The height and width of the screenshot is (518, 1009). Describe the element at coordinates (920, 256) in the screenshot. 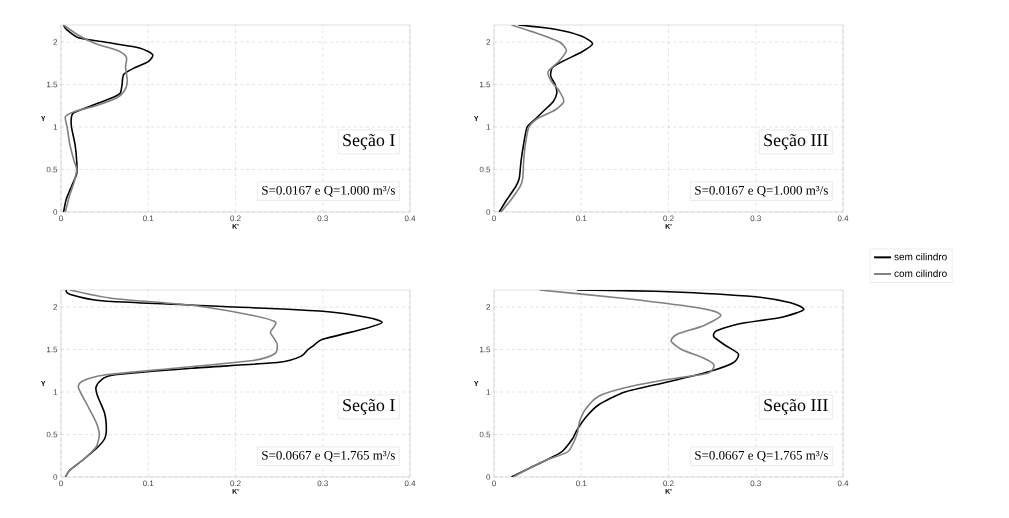

I see `legend-label: sem cilindro` at that location.